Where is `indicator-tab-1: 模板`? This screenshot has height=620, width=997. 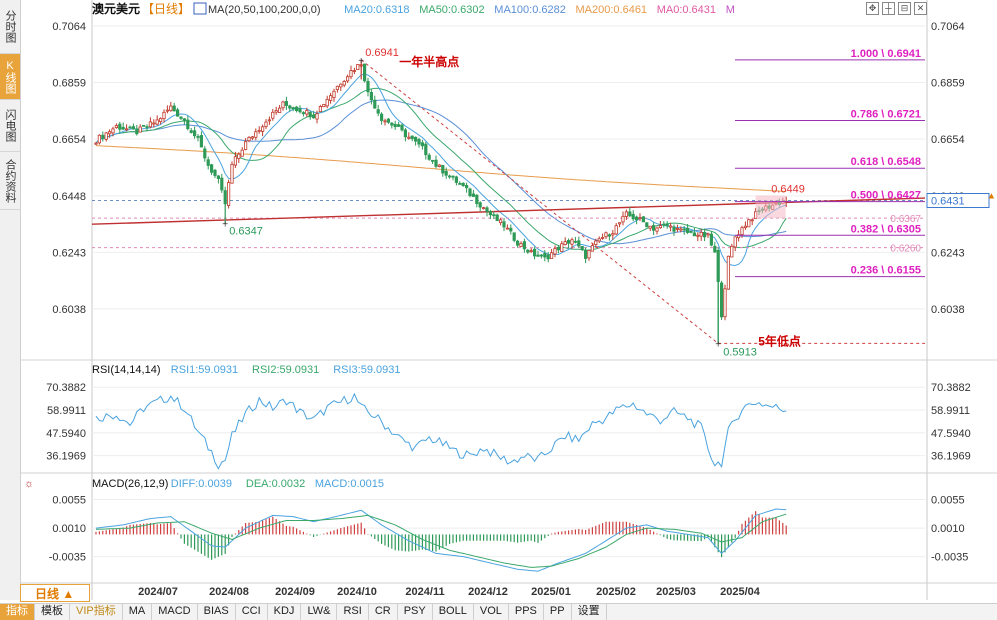 indicator-tab-1: 模板 is located at coordinates (52, 612).